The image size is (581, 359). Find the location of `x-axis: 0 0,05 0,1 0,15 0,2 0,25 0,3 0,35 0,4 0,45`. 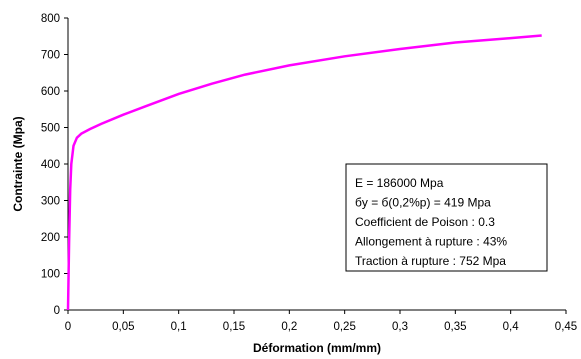

x-axis: 0 0,05 0,1 0,15 0,2 0,25 0,3 0,35 0,4 0,45 is located at coordinates (321, 321).